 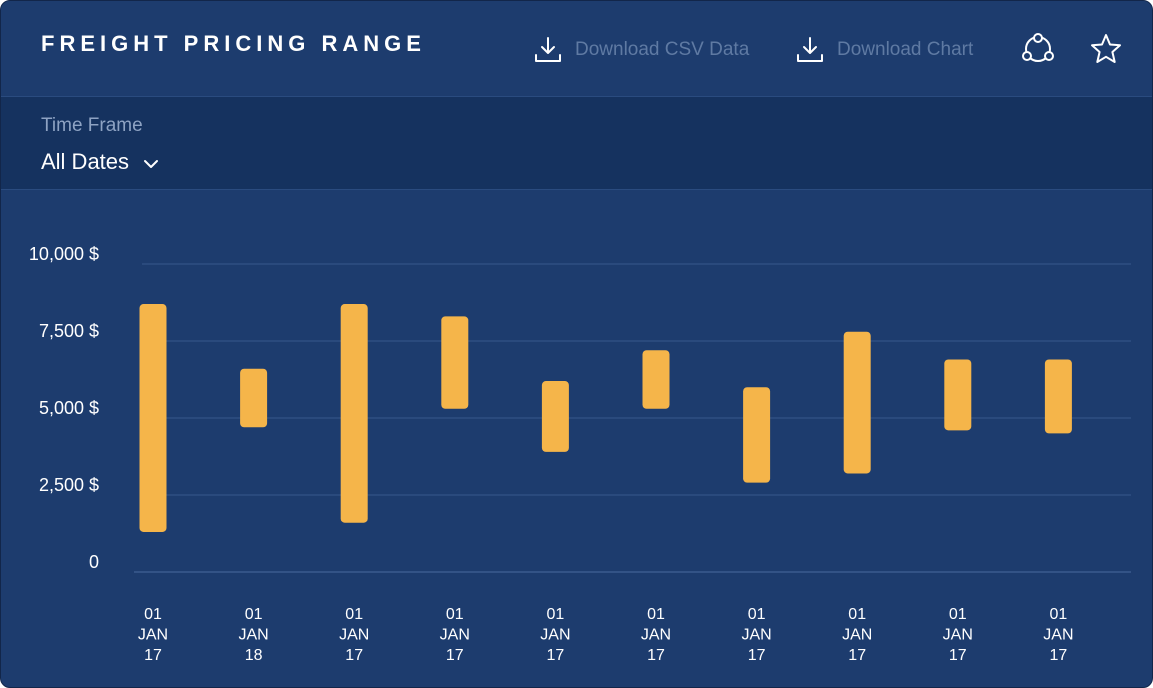 I want to click on y-tick-label: 5,000 $, so click(x=69, y=408).